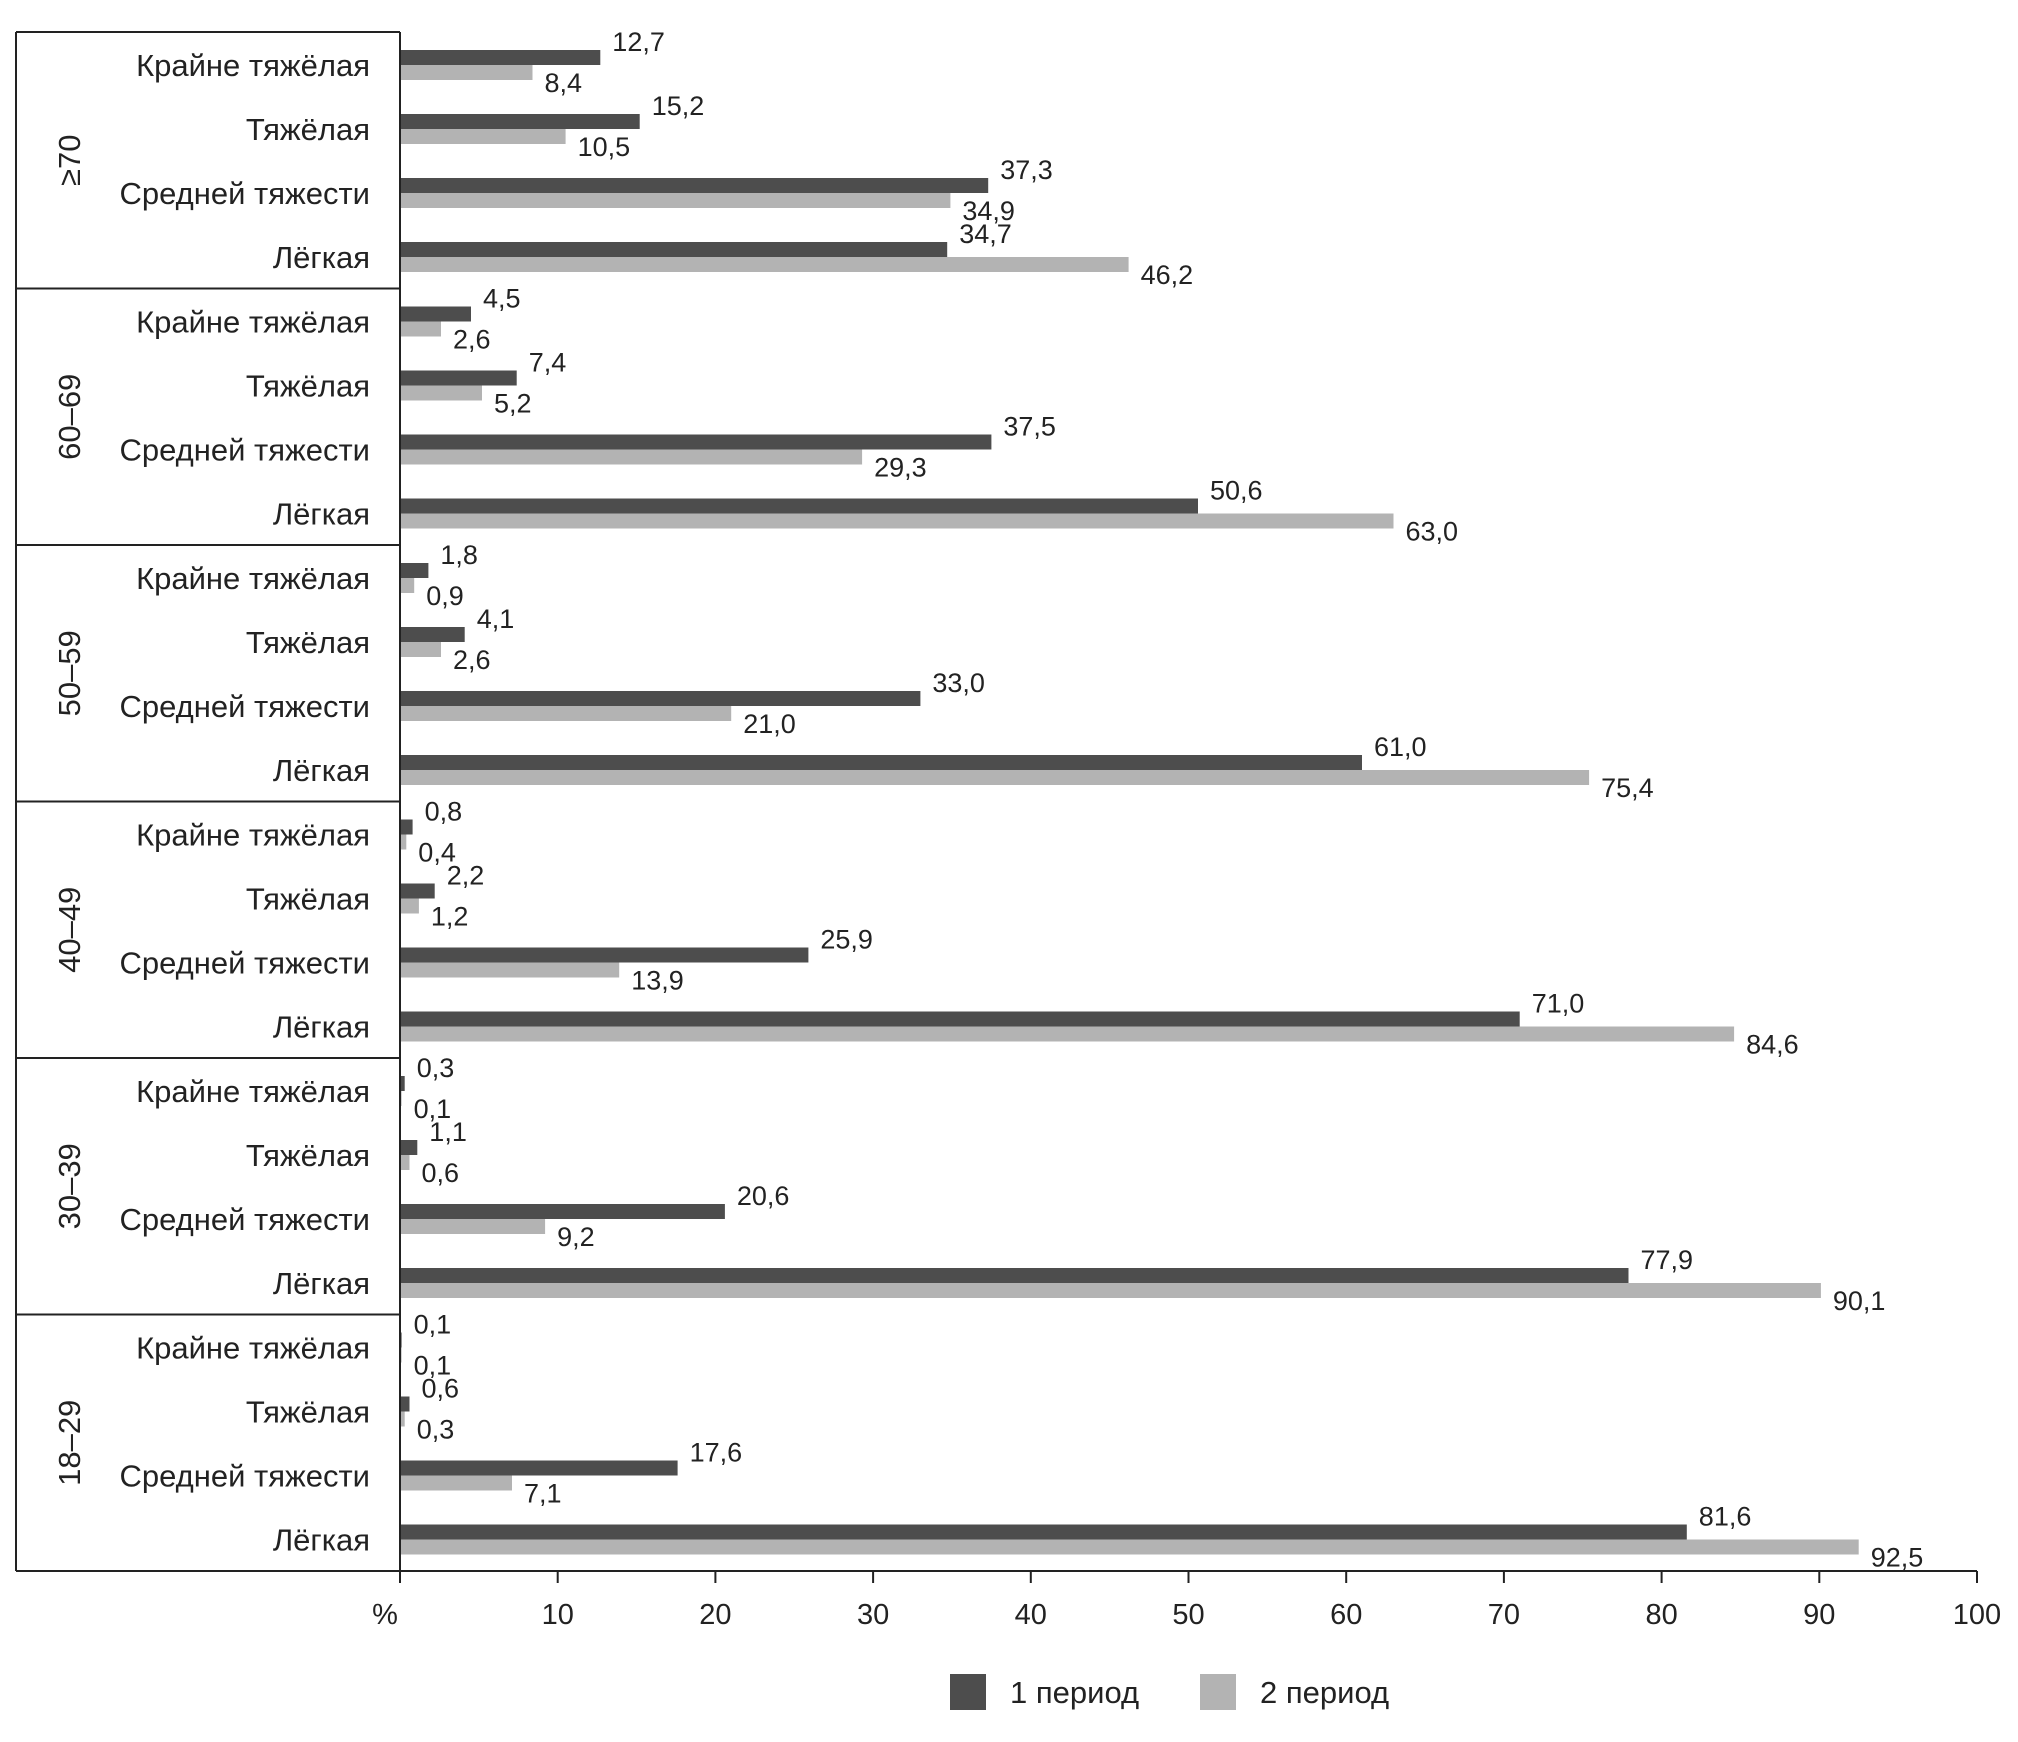  I want to click on age-group-label: 60–69, so click(69, 417).